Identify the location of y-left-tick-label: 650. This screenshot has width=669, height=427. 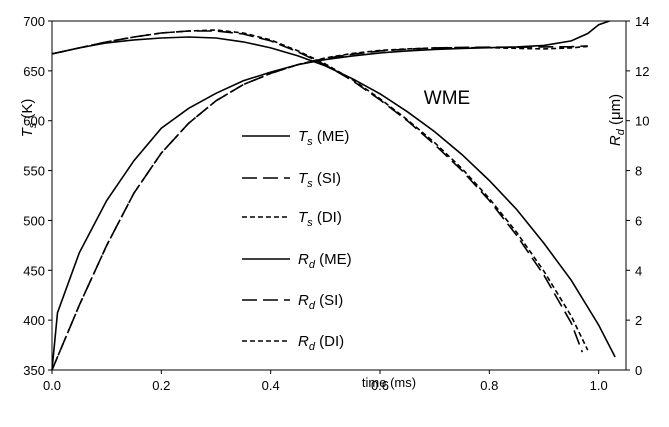
(34, 71).